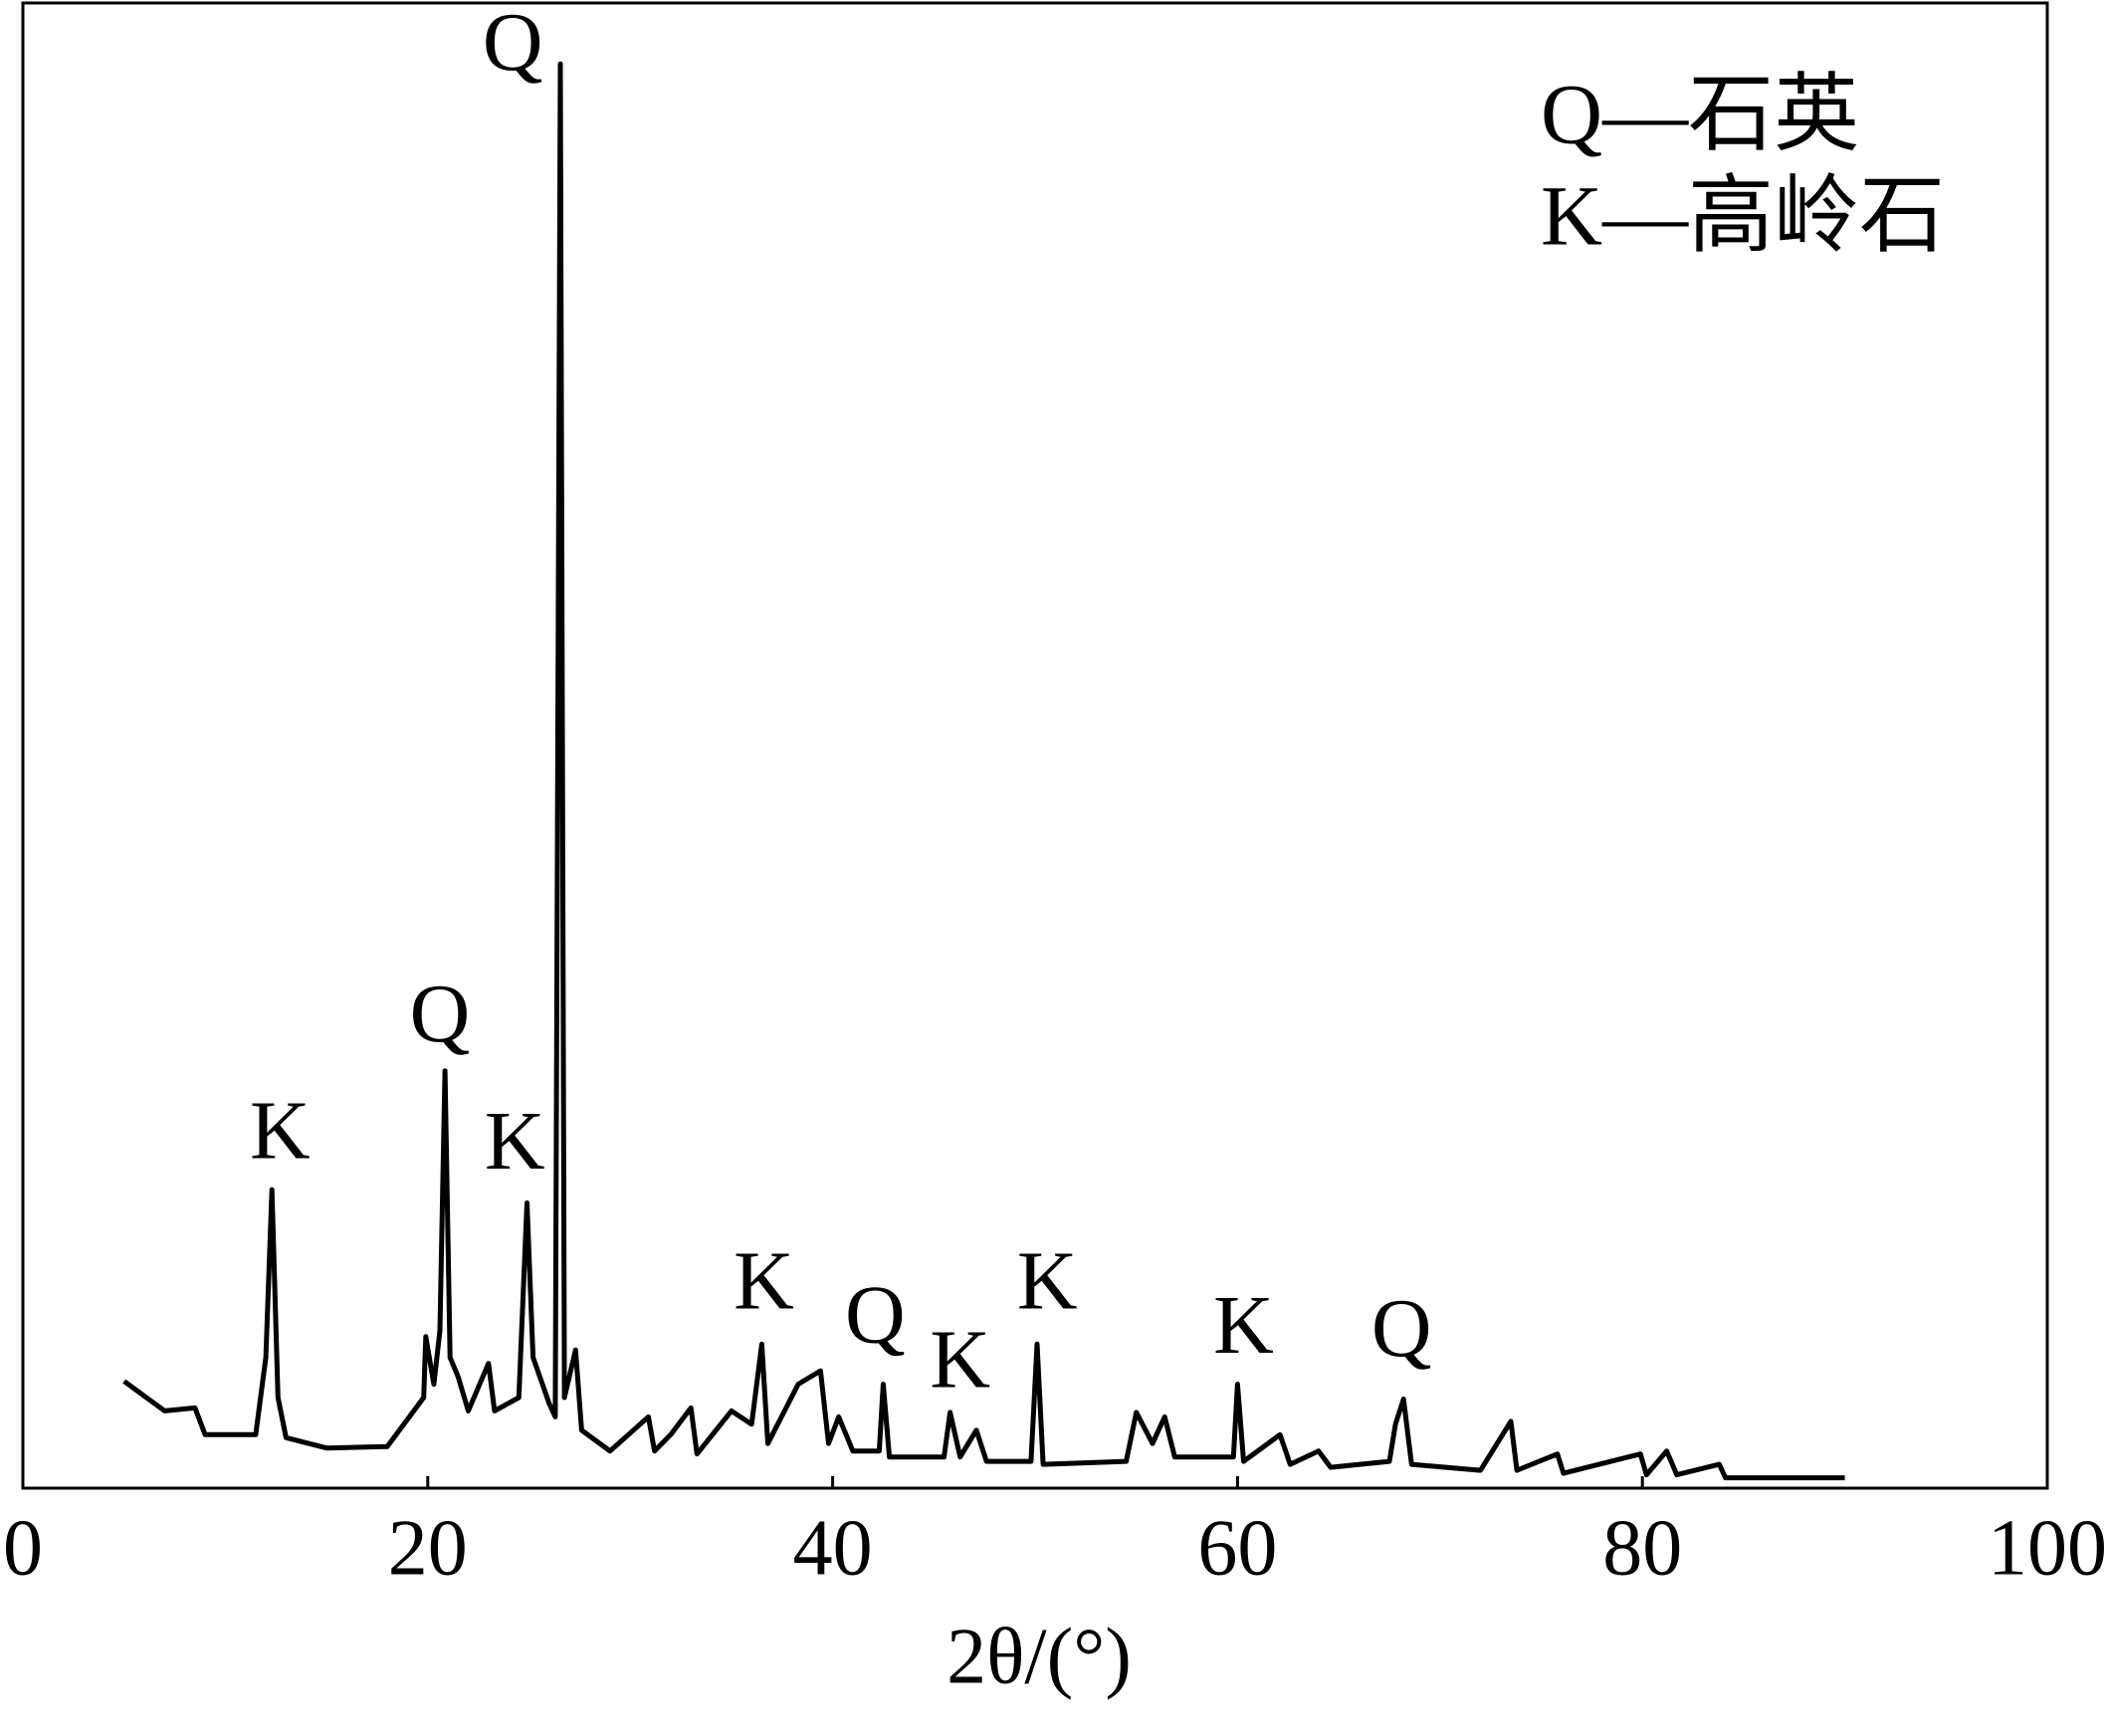 The width and height of the screenshot is (2106, 1736). I want to click on x-tick-label: 60, so click(1237, 1548).